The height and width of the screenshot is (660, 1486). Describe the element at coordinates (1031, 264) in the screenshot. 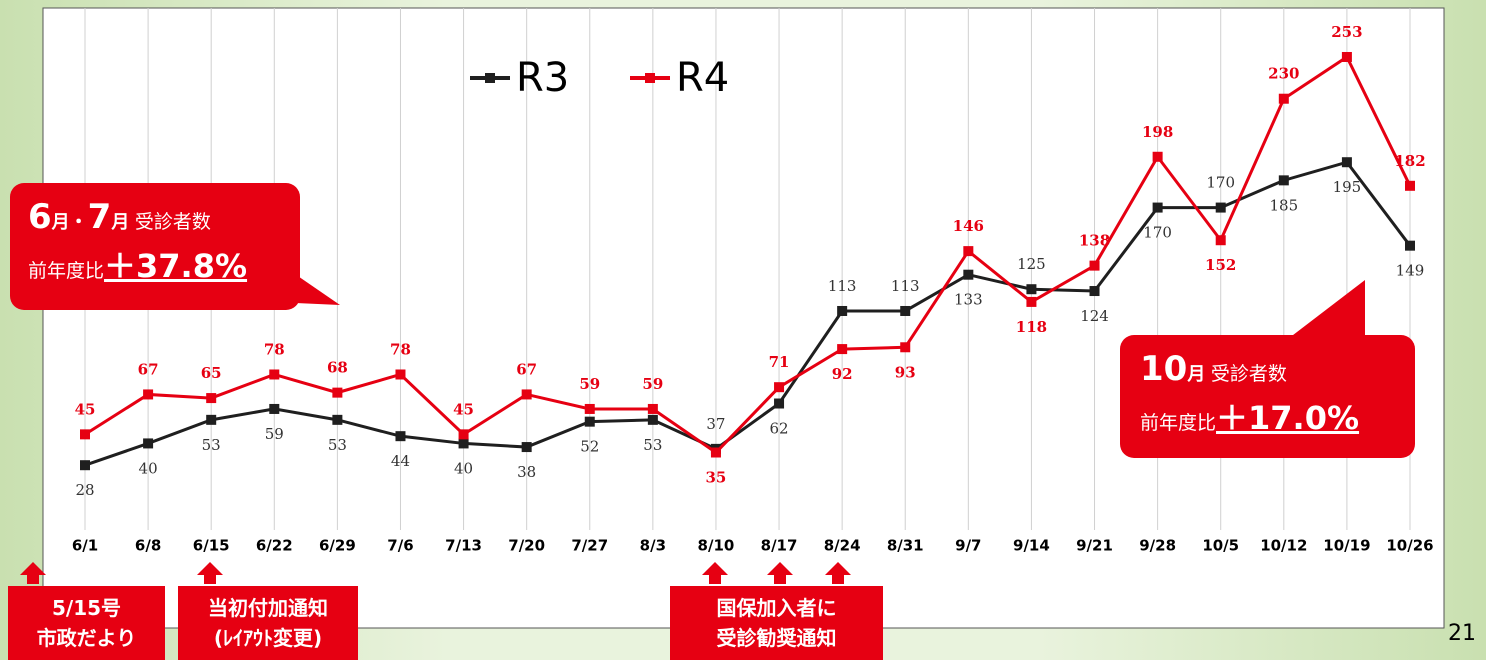

I see `data-label: 125` at that location.